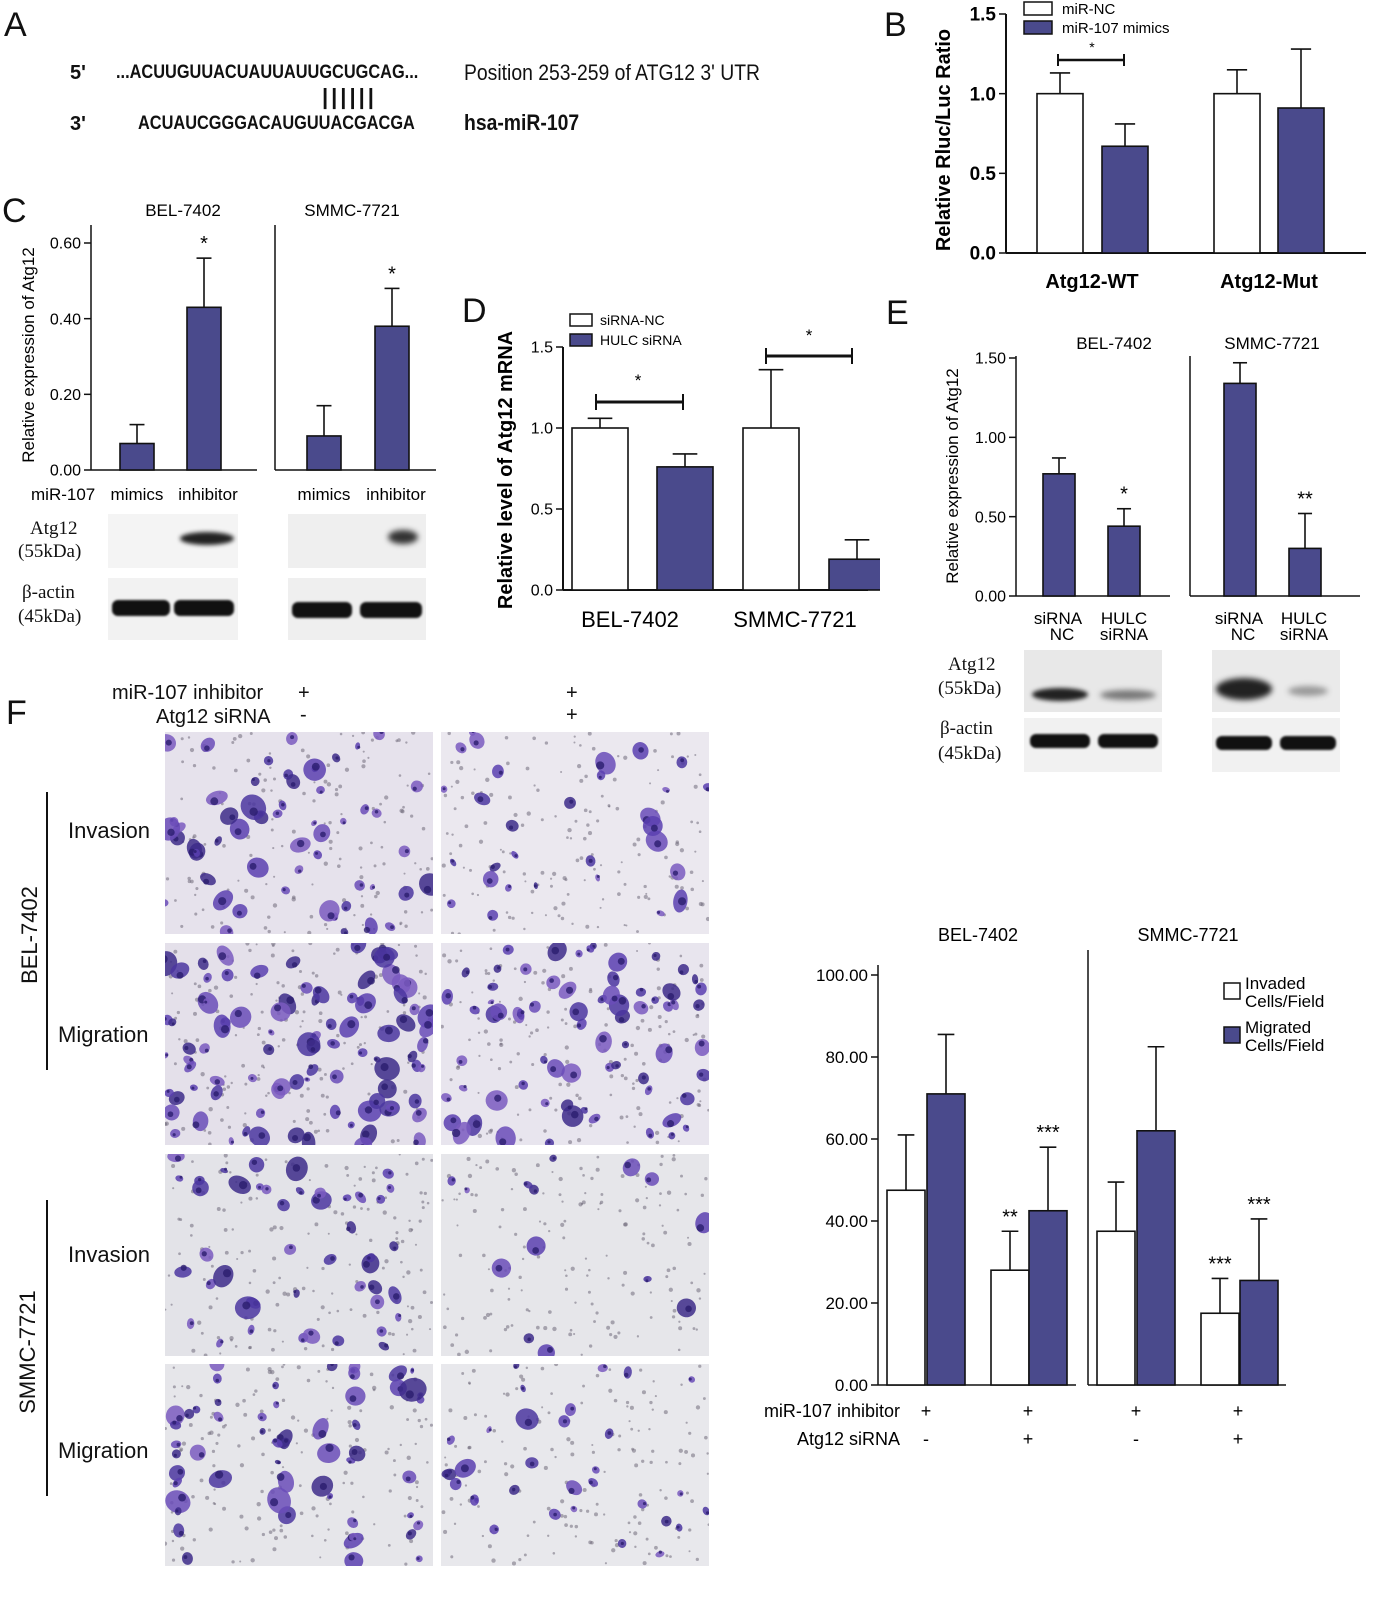  I want to click on micrograph-bel-invasion-control, so click(299, 833).